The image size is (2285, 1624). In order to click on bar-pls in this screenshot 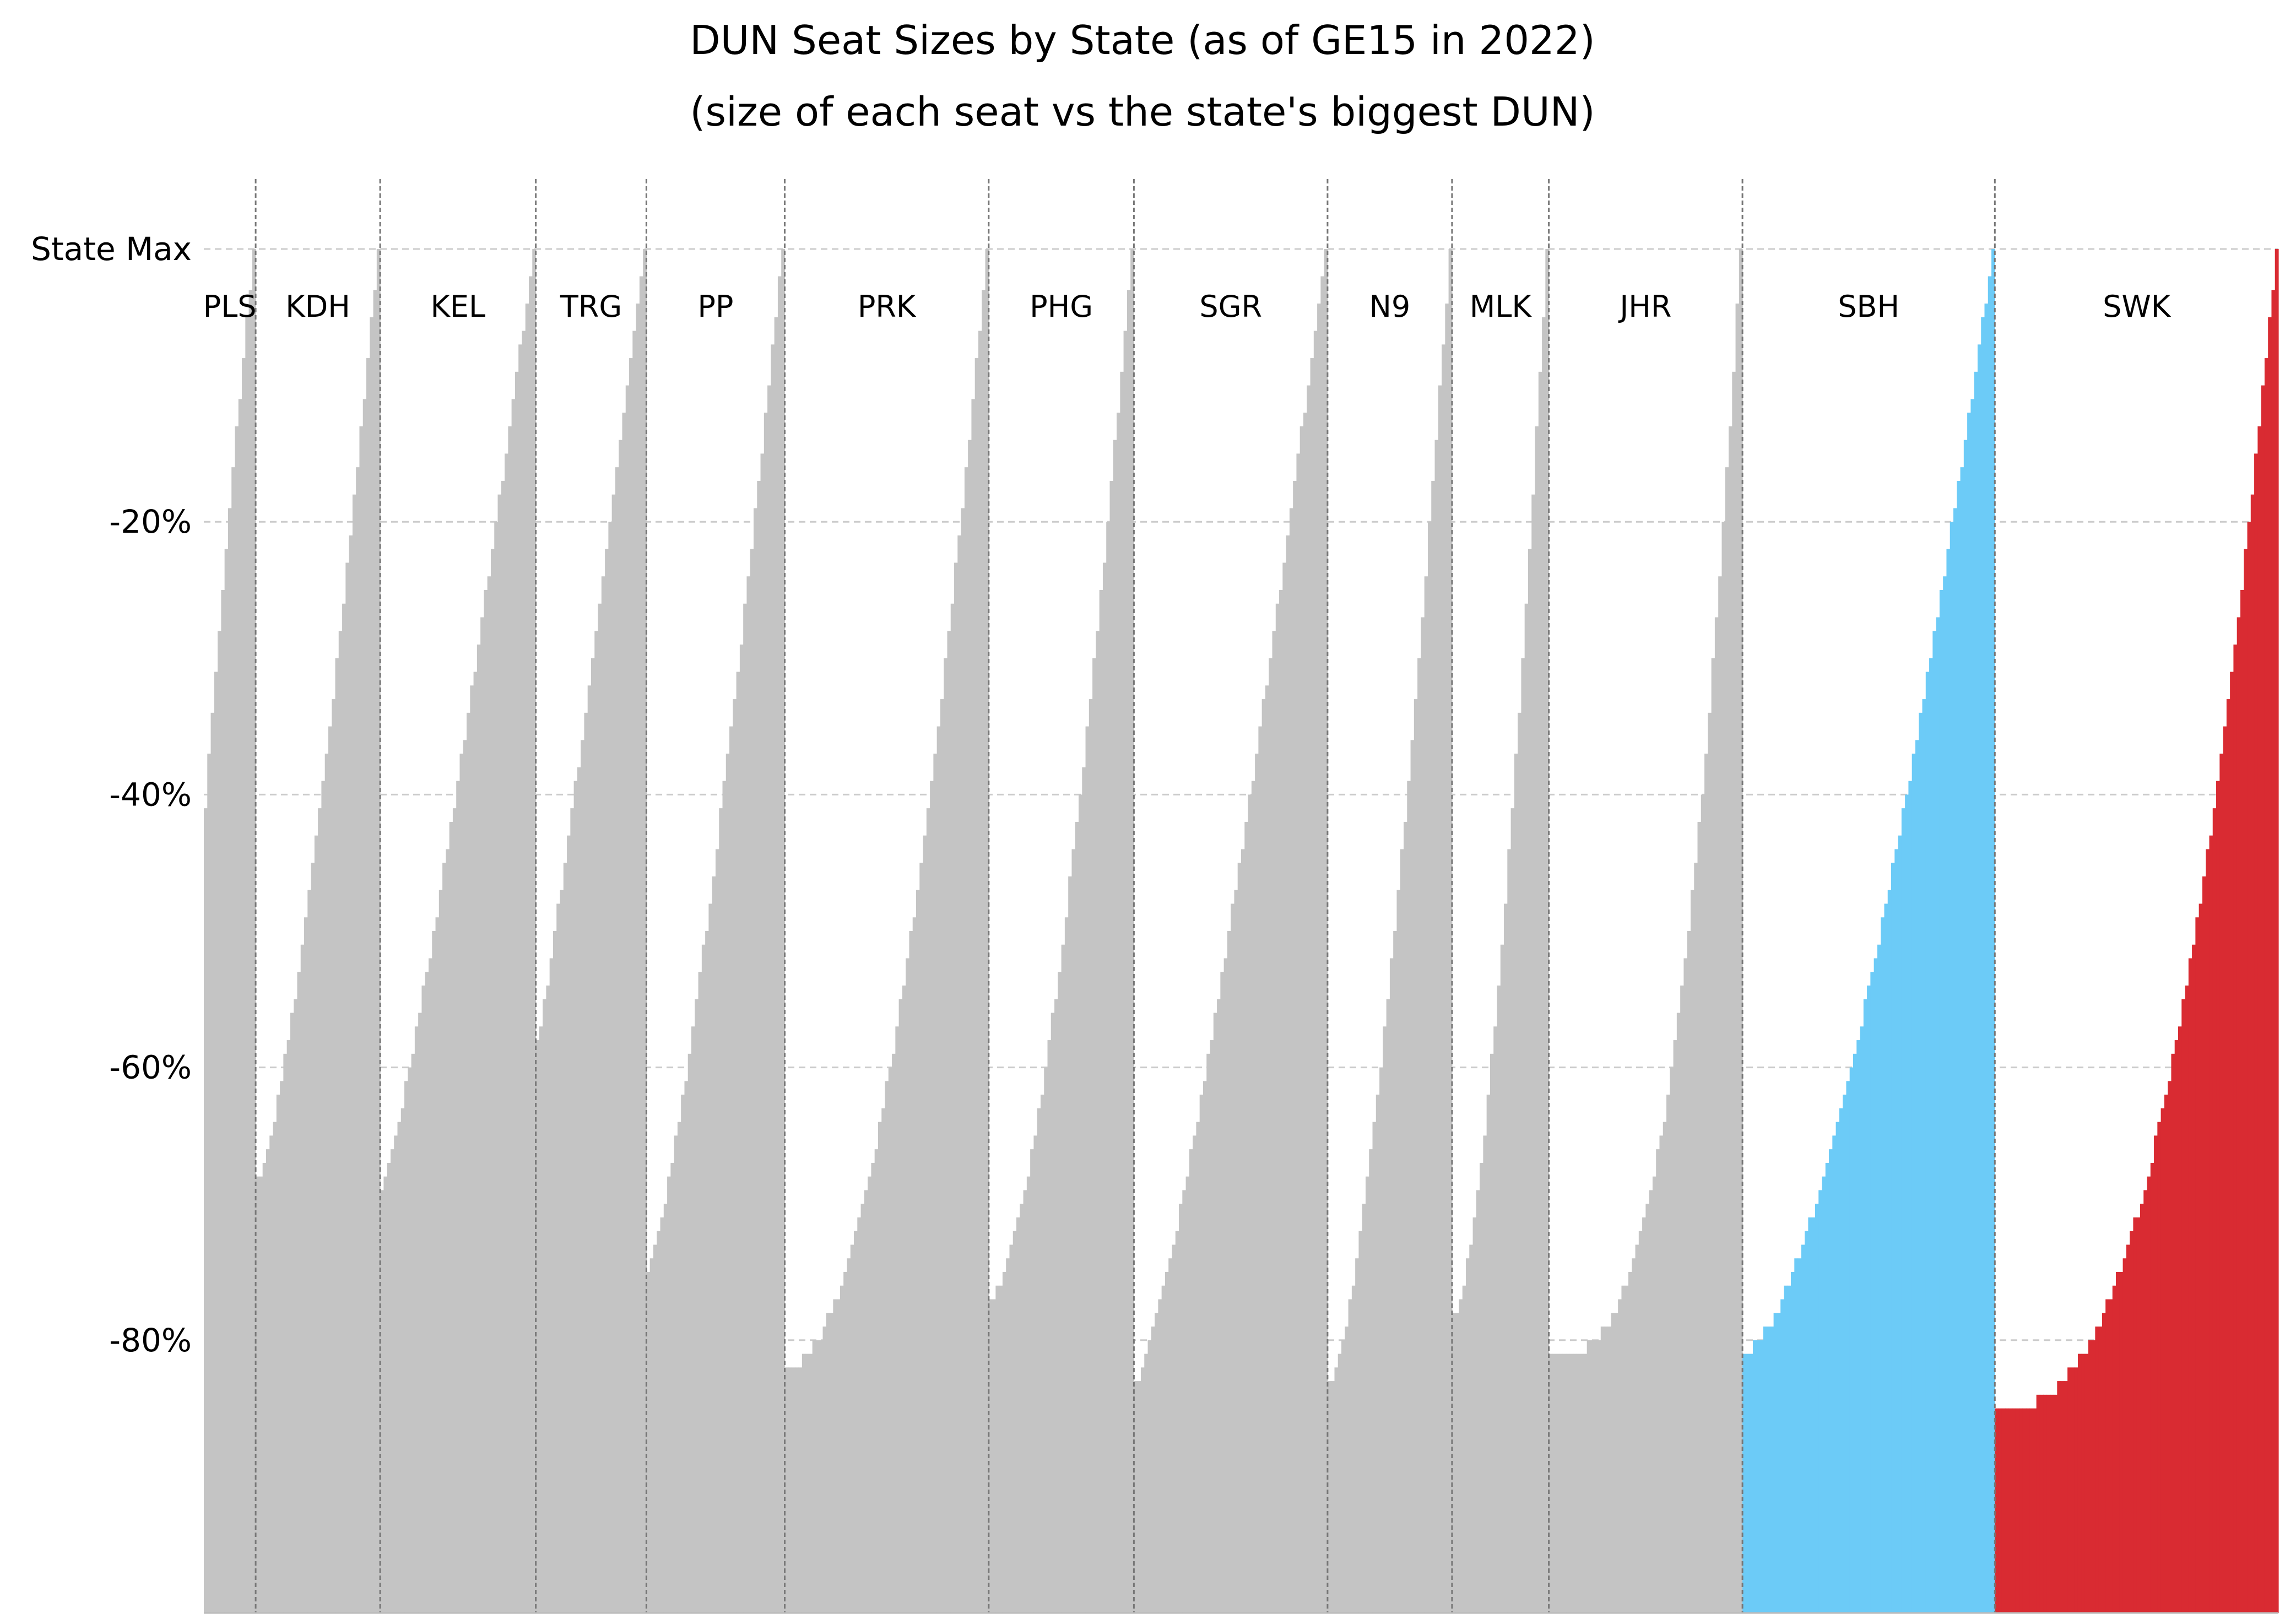, I will do `click(206, 1211)`.